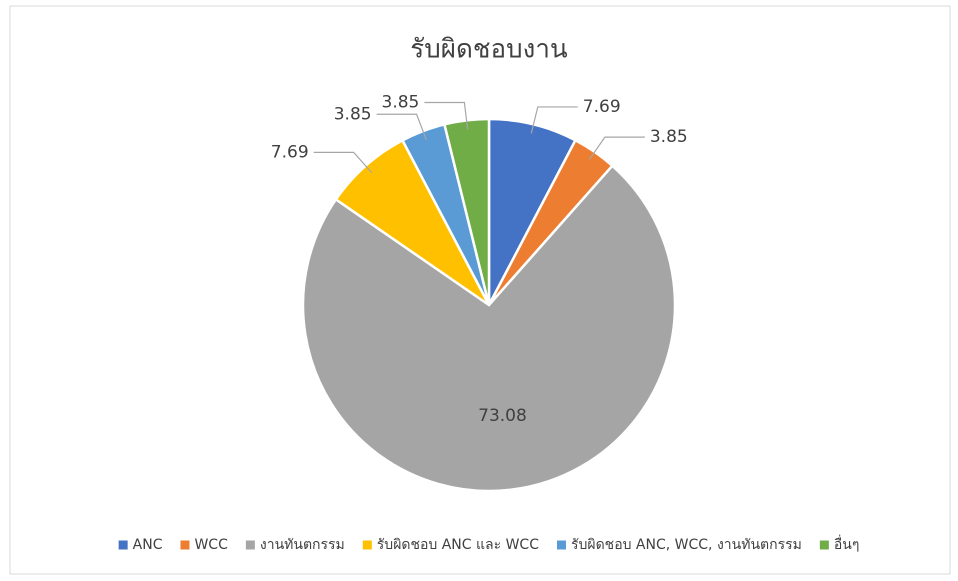  I want to click on legend-label: รับผิดชอบ ANC และ WCC, so click(458, 545).